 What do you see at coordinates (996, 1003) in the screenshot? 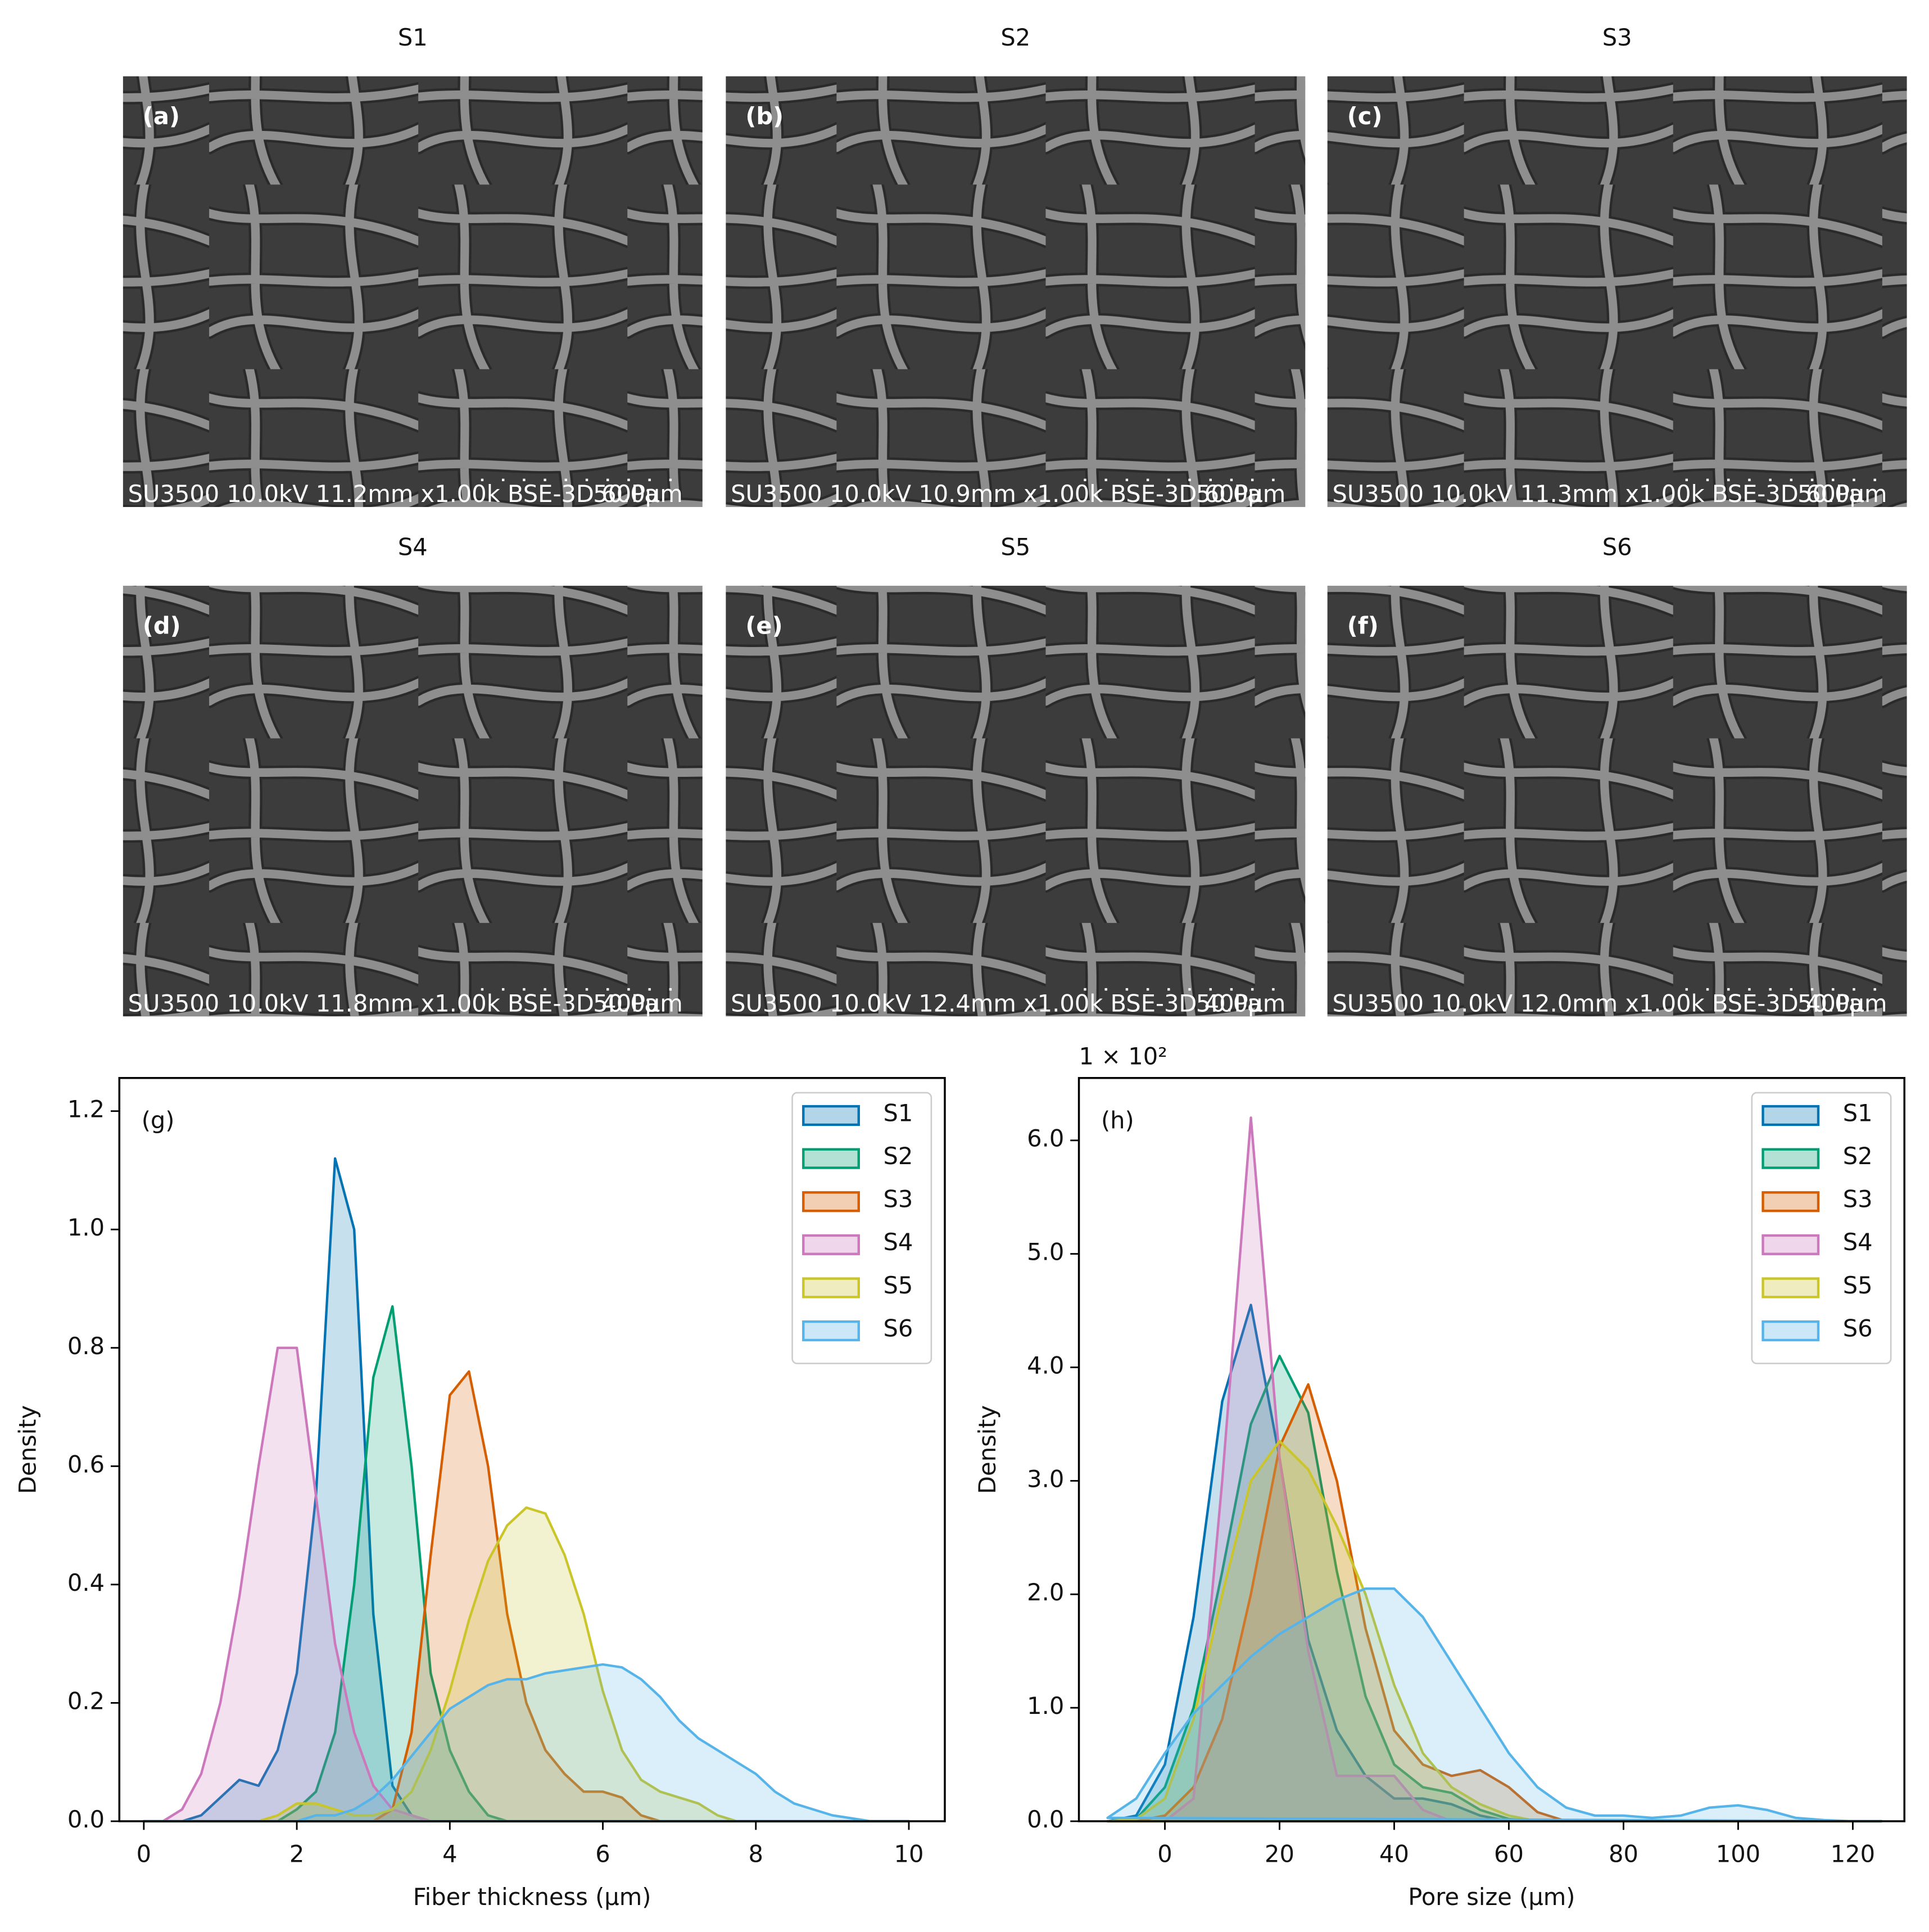
I see `sem-caption: SU3500 10.0kV 12.4mm x1.00k BSE-3D 40Pa` at bounding box center [996, 1003].